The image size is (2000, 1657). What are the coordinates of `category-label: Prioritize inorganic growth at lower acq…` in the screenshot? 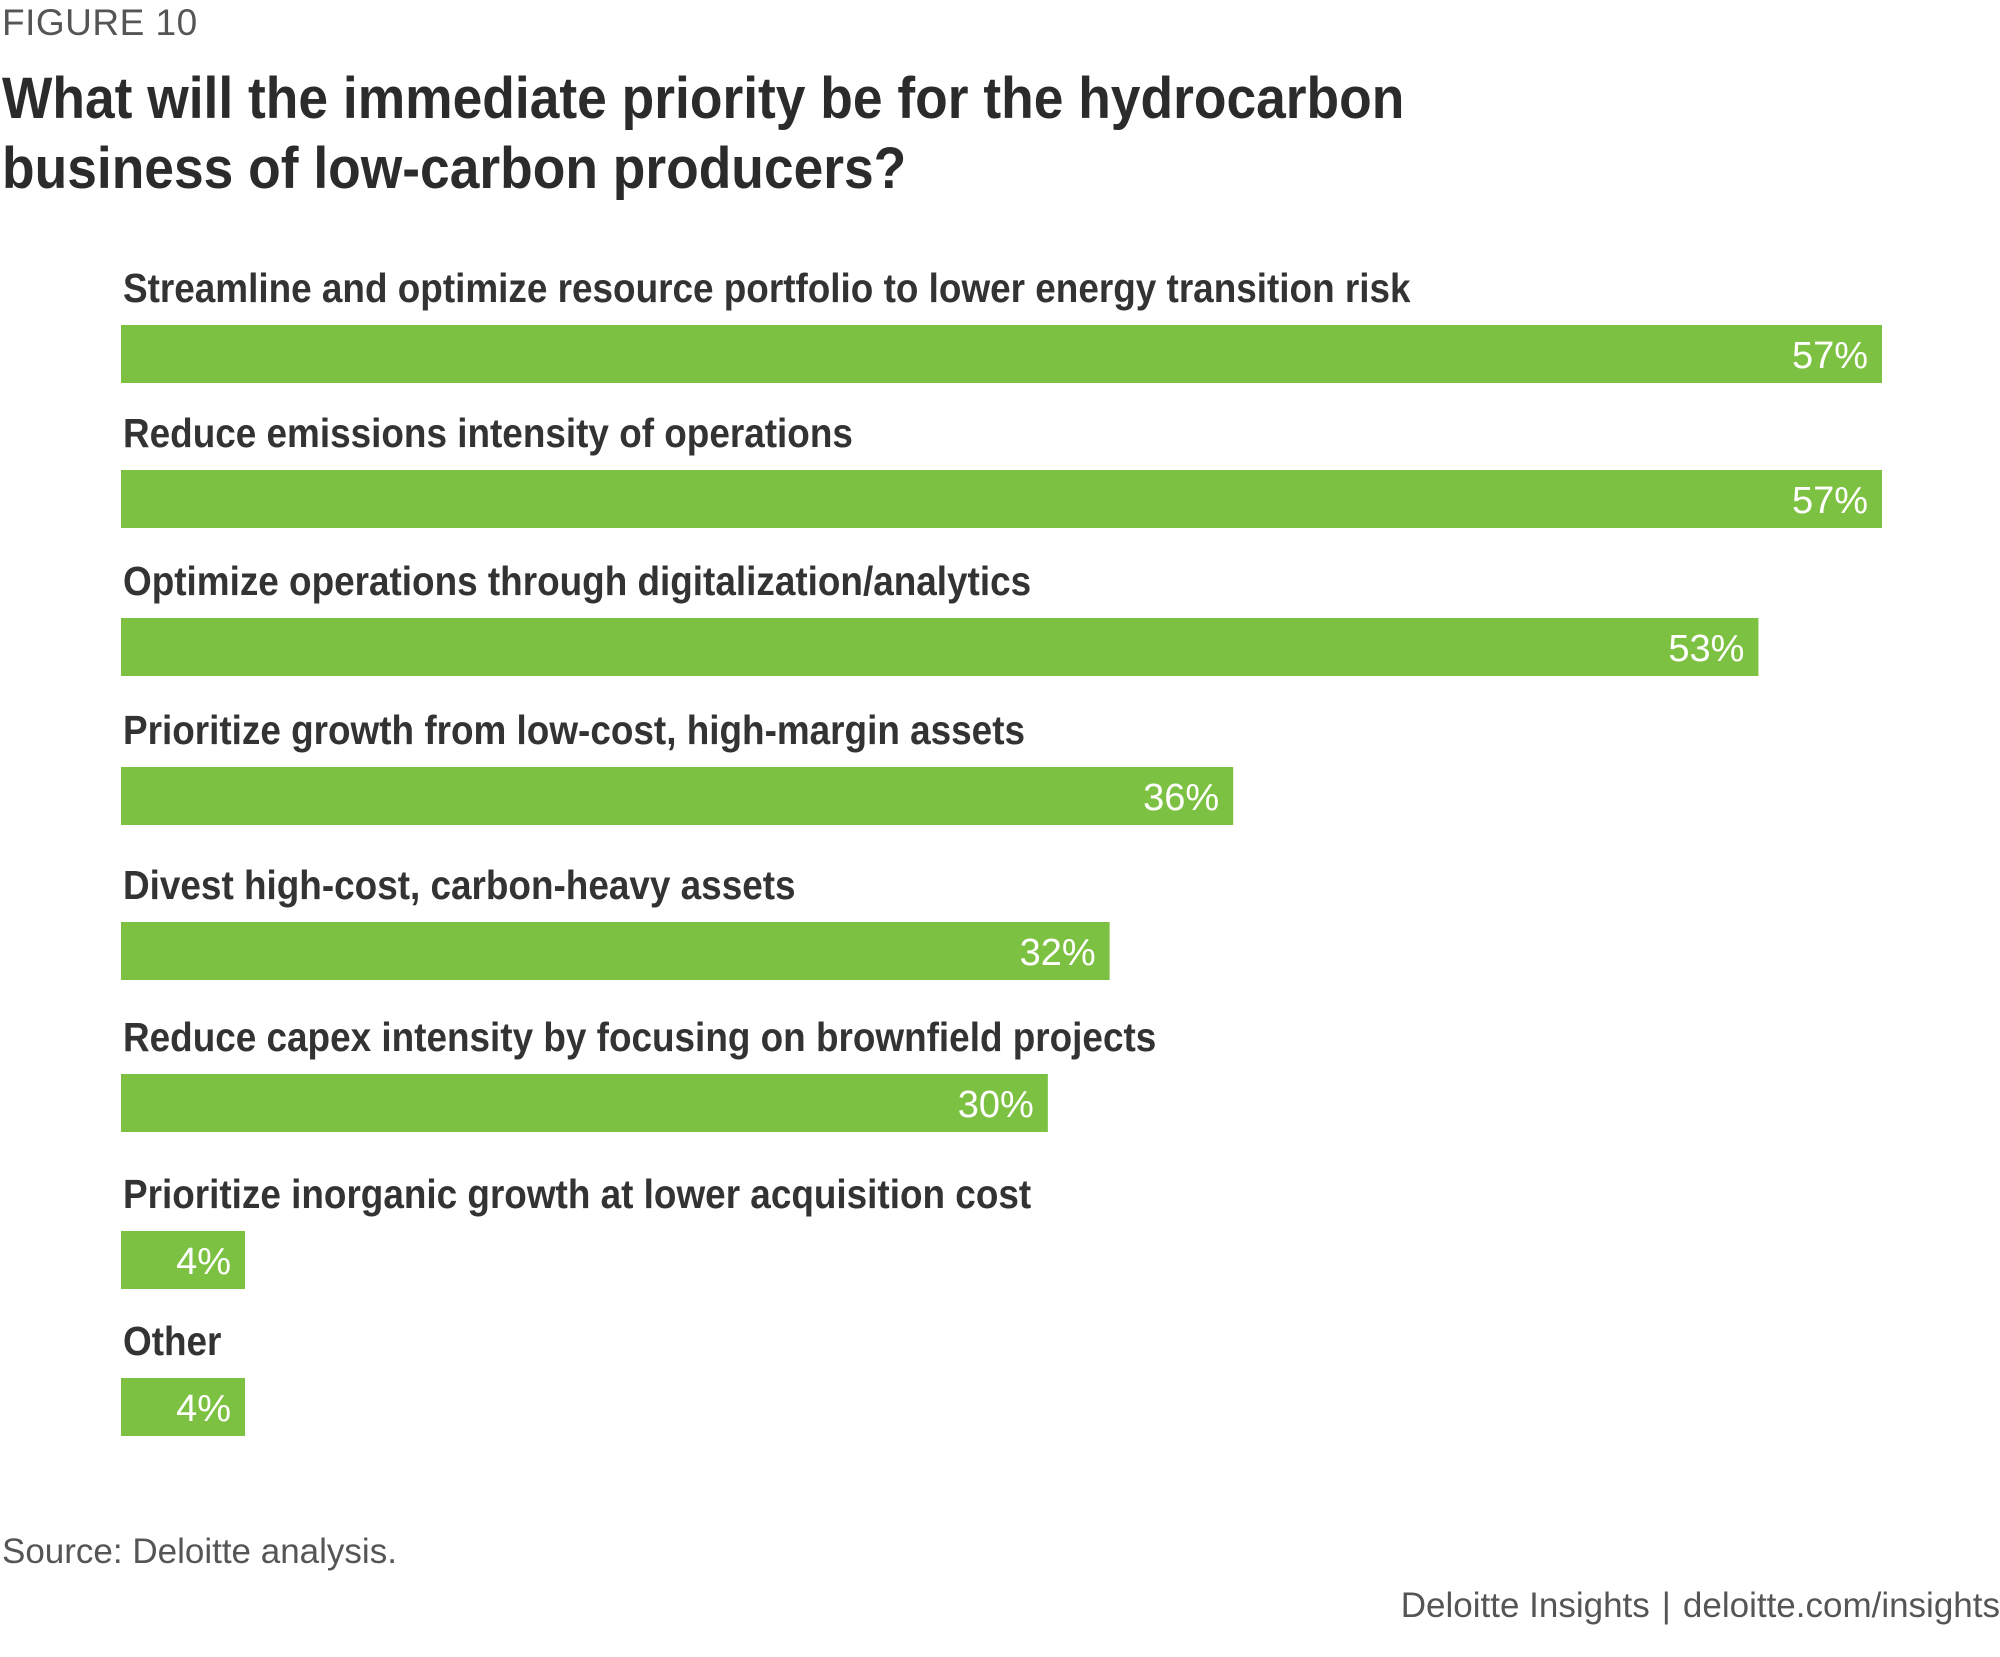 It's located at (577, 1194).